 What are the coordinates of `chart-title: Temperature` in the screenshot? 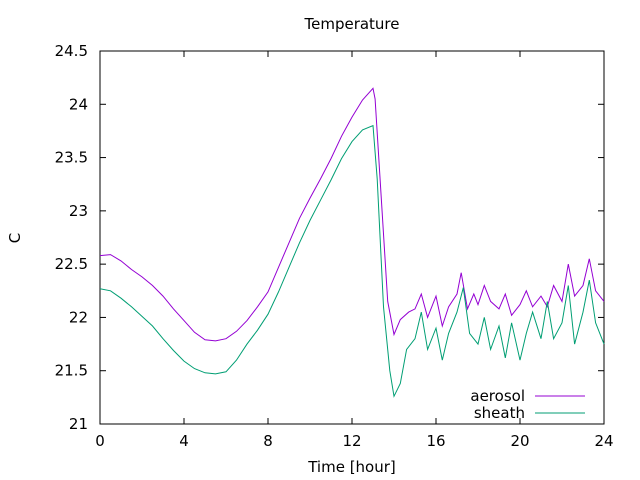 It's located at (351, 24).